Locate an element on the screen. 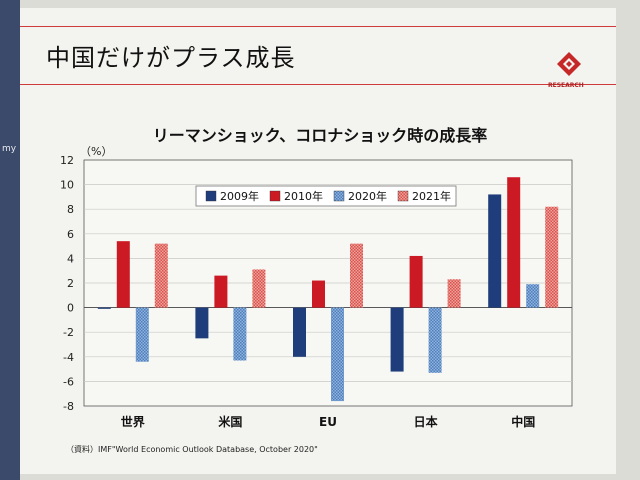  logo-icon is located at coordinates (569, 64).